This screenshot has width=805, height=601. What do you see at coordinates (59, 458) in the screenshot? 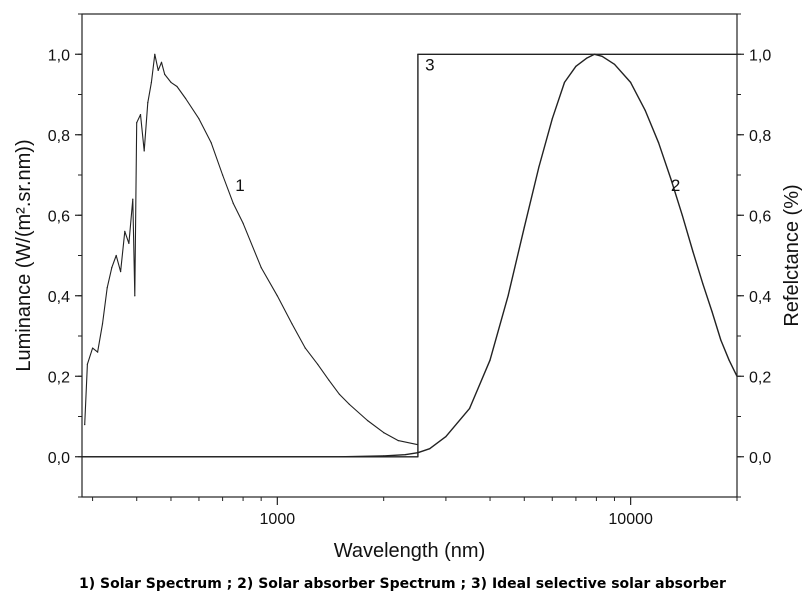
I see `y-left-tick-label: 0,0` at bounding box center [59, 458].